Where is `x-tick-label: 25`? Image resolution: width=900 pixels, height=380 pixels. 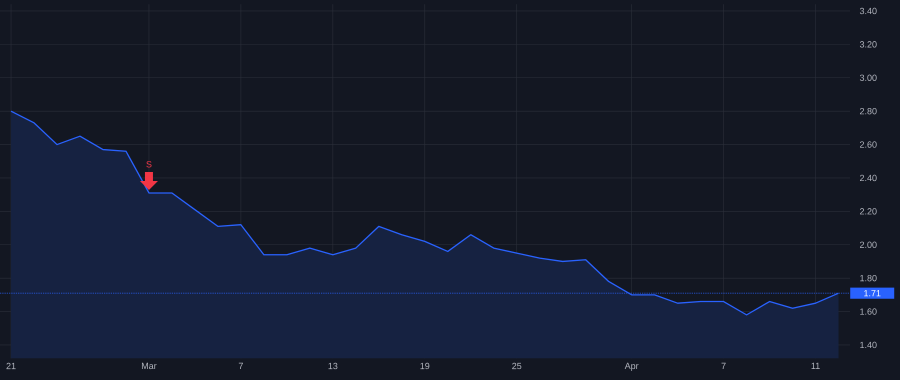 x-tick-label: 25 is located at coordinates (517, 366).